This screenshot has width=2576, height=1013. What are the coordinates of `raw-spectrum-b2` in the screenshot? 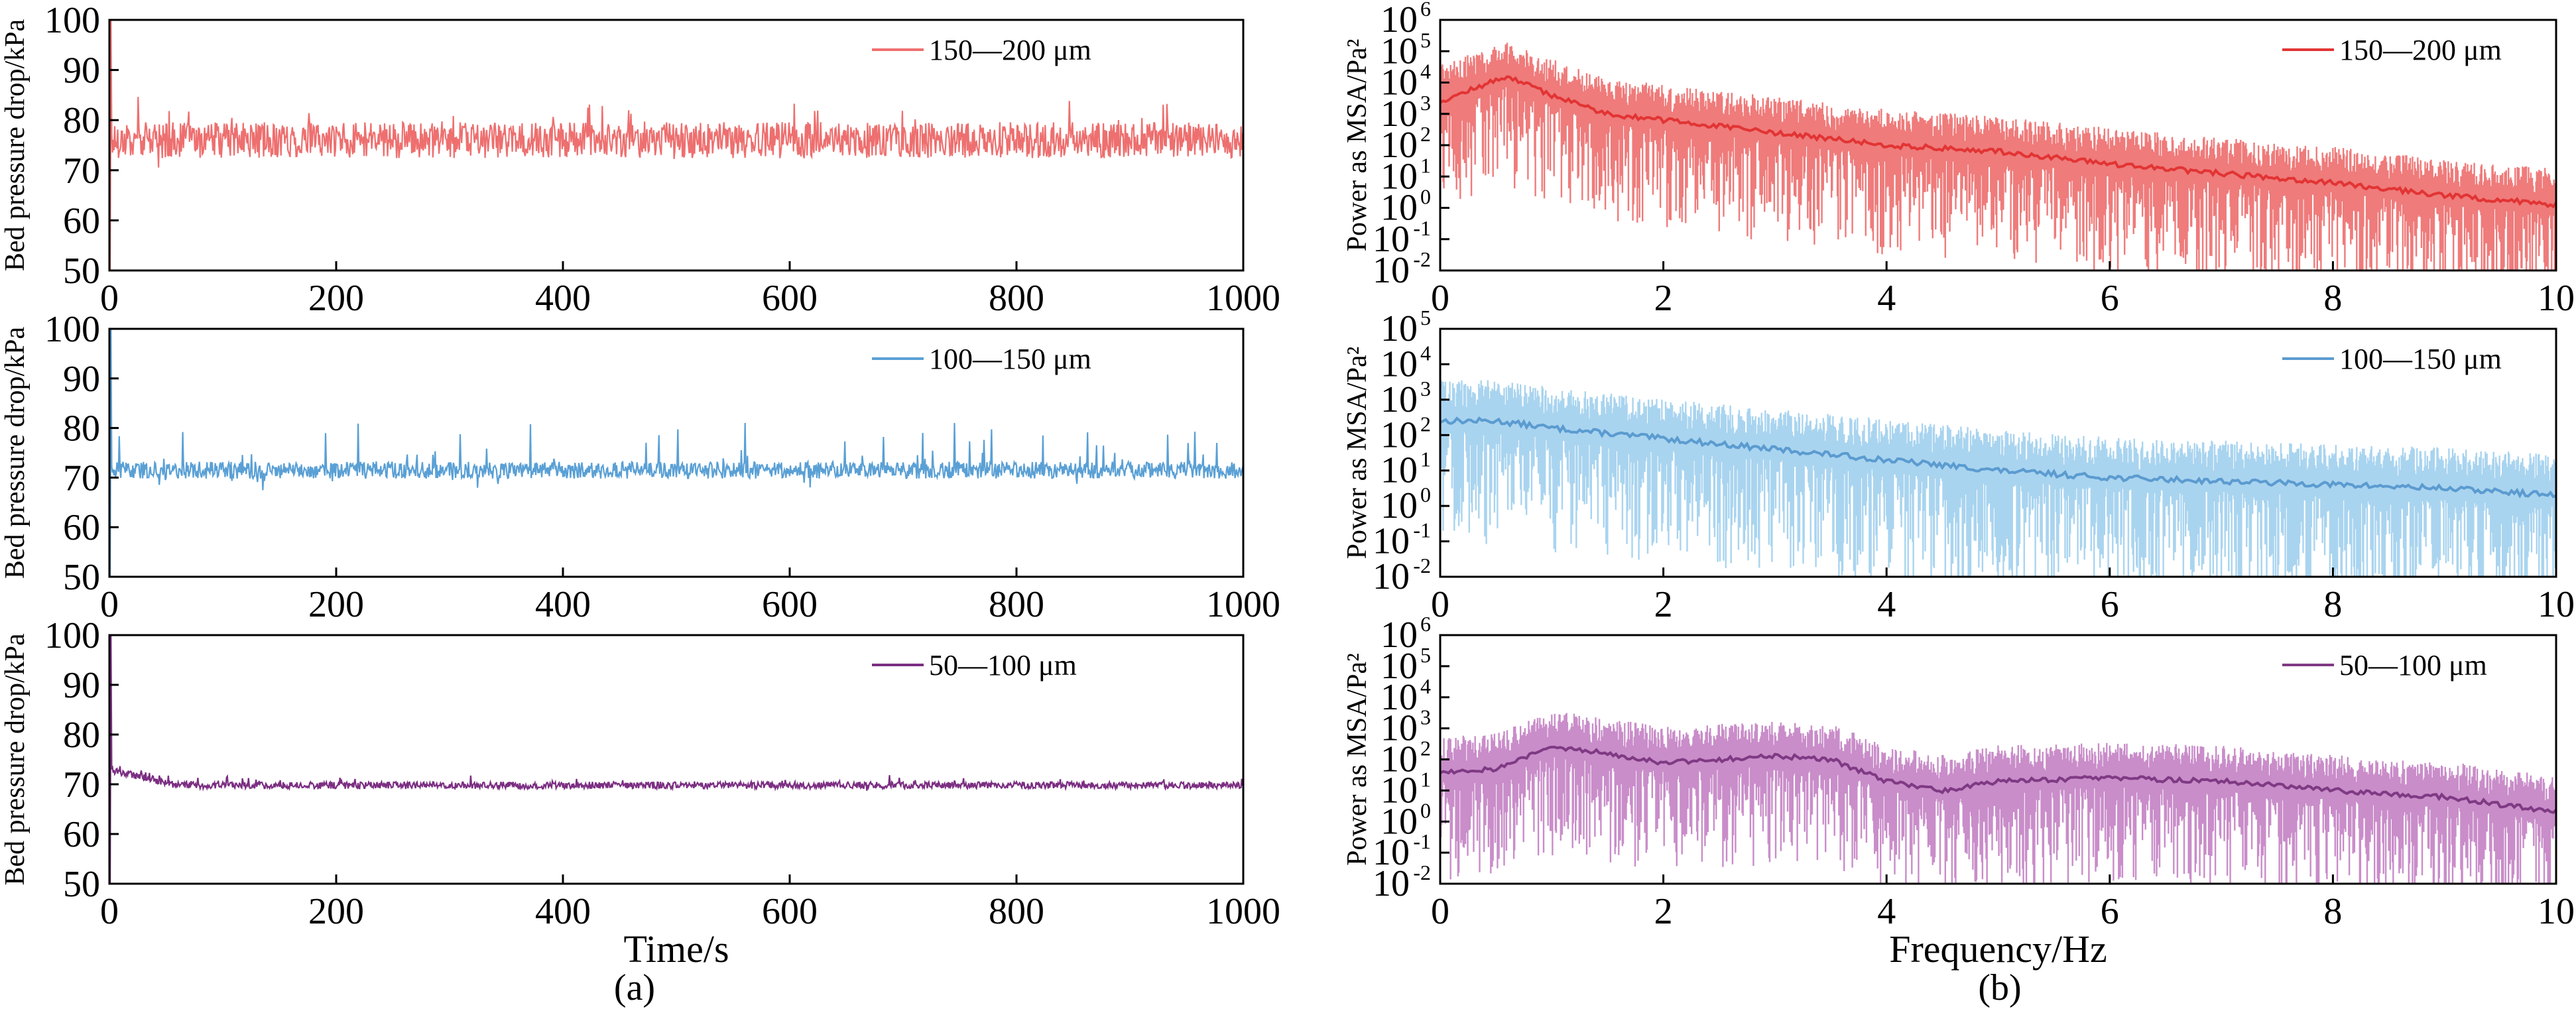 It's located at (1998, 478).